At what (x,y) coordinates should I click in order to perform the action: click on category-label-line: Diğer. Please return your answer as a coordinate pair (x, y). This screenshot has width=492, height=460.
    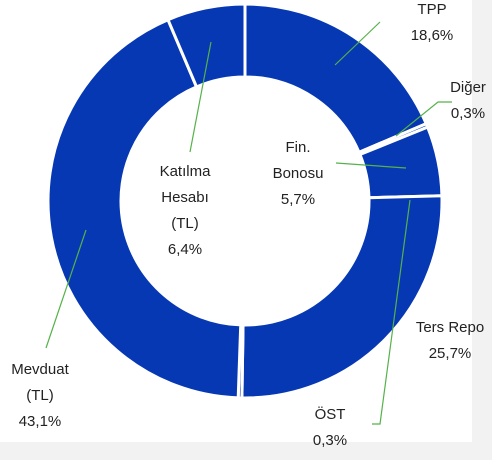
    Looking at the image, I should click on (468, 87).